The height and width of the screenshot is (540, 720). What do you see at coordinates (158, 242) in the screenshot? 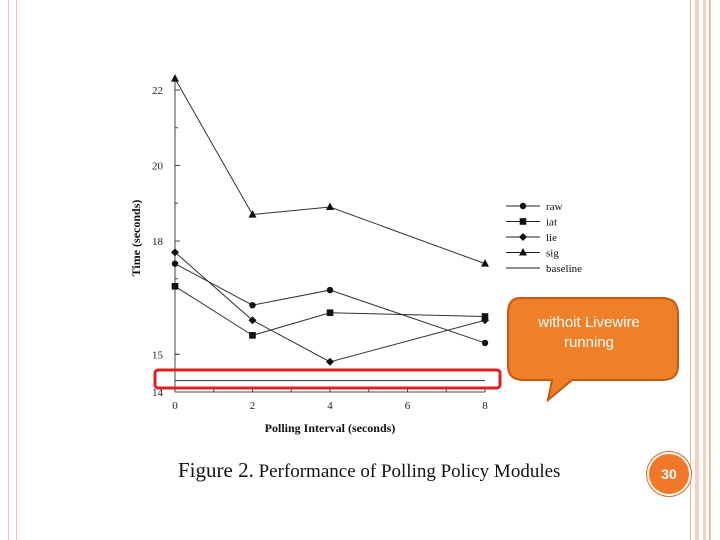
I see `y-tick-label: 18` at bounding box center [158, 242].